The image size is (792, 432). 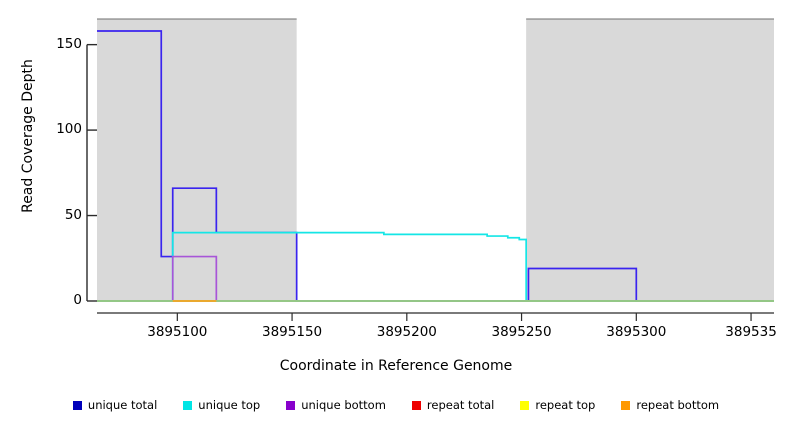 I want to click on x-axis-title: Coordinate in Reference Genome, so click(x=396, y=366).